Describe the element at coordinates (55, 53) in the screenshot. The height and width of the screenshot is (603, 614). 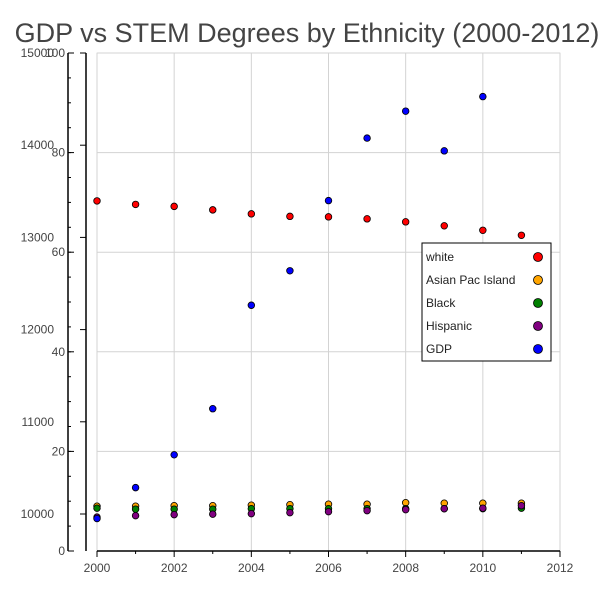
I see `left-tick-label: 100` at that location.